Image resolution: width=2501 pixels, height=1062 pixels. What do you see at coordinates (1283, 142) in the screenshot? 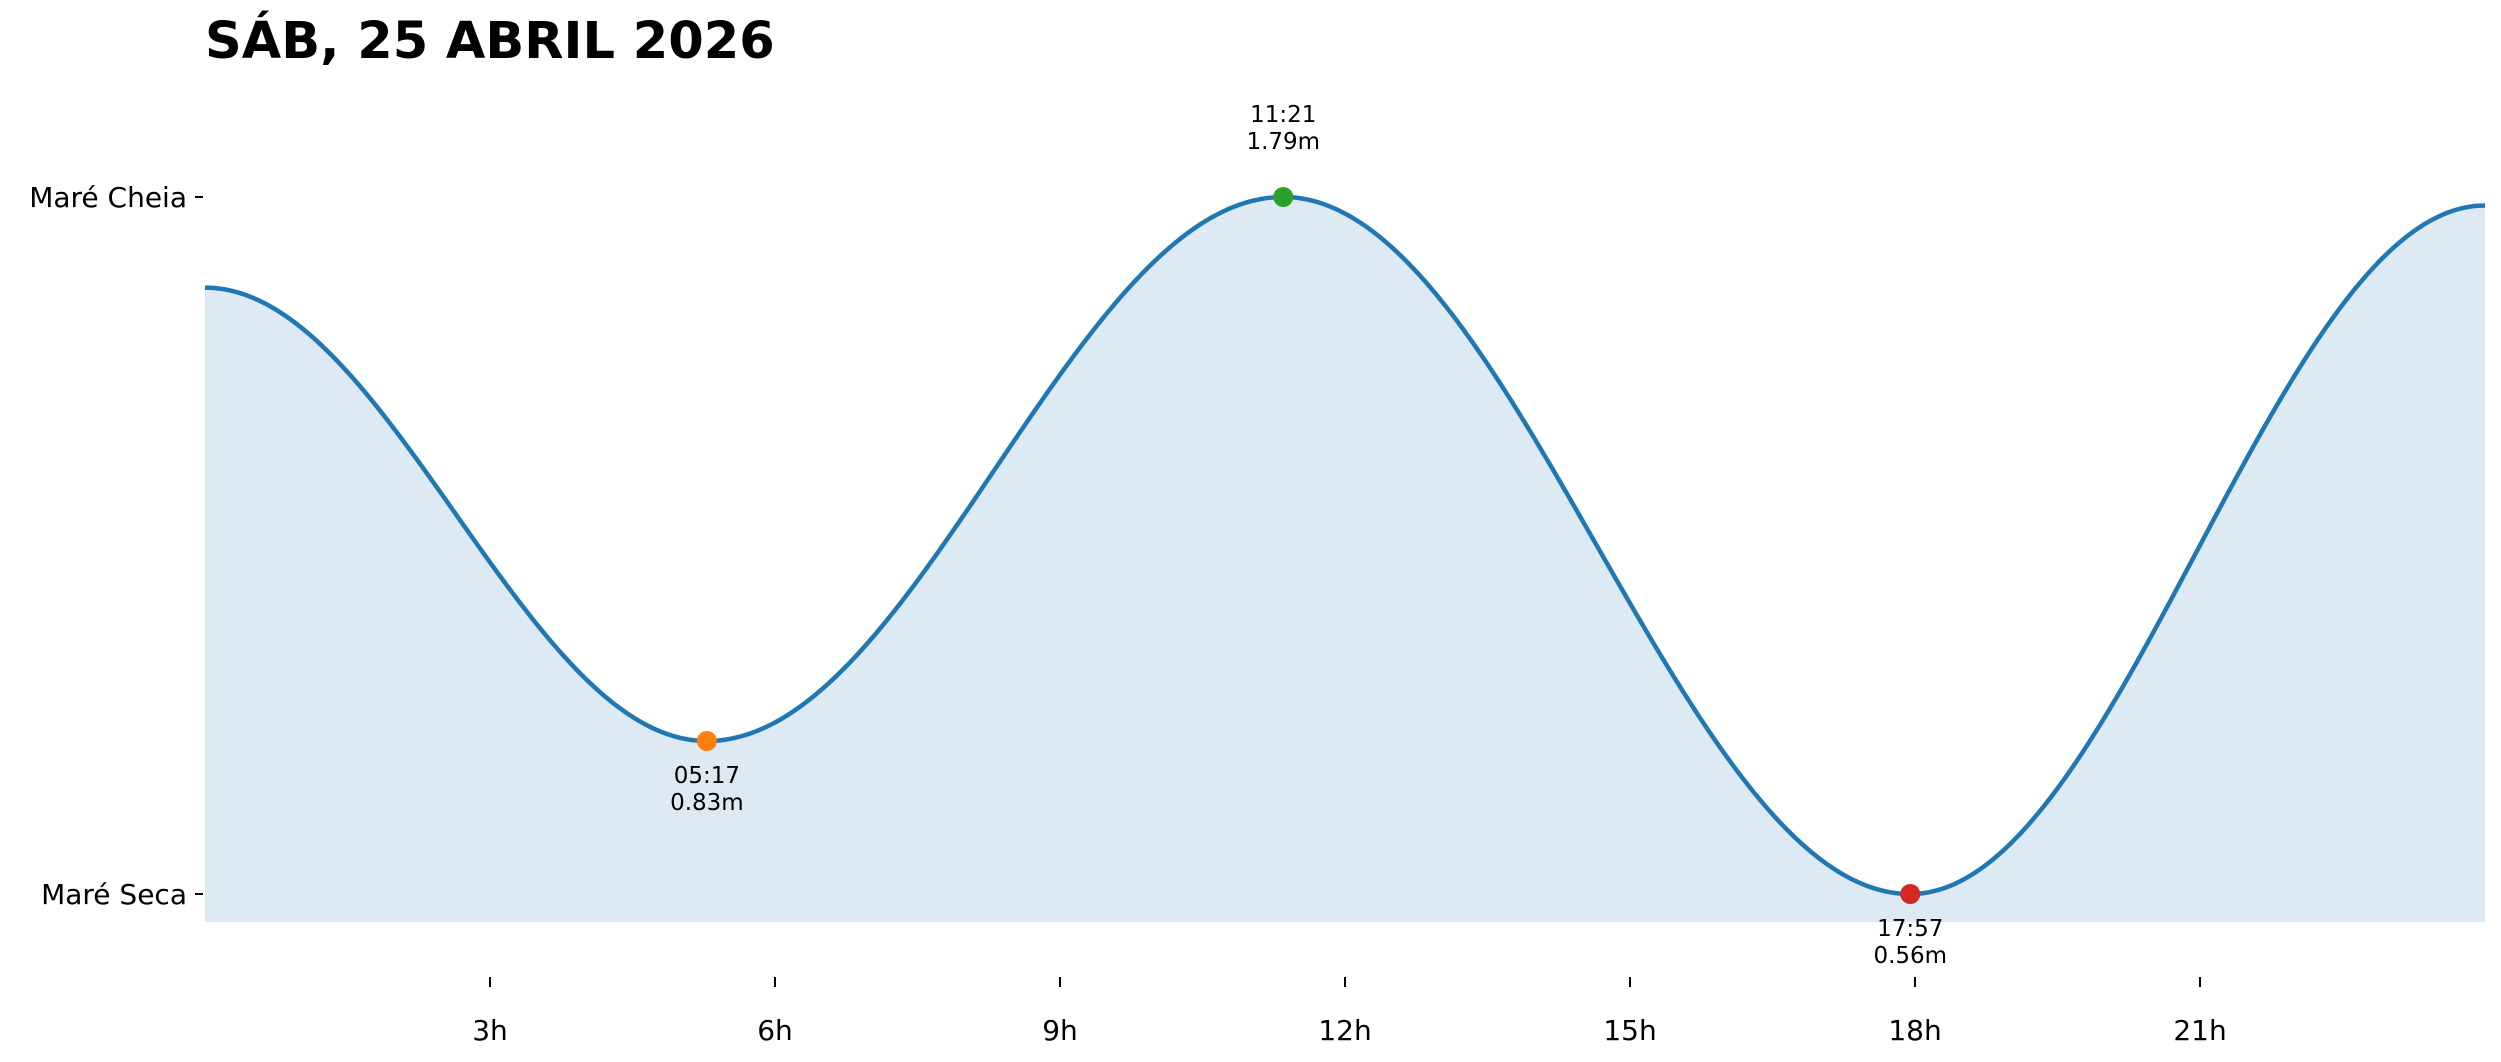
I see `tide-high-height-label: 1.79m` at bounding box center [1283, 142].